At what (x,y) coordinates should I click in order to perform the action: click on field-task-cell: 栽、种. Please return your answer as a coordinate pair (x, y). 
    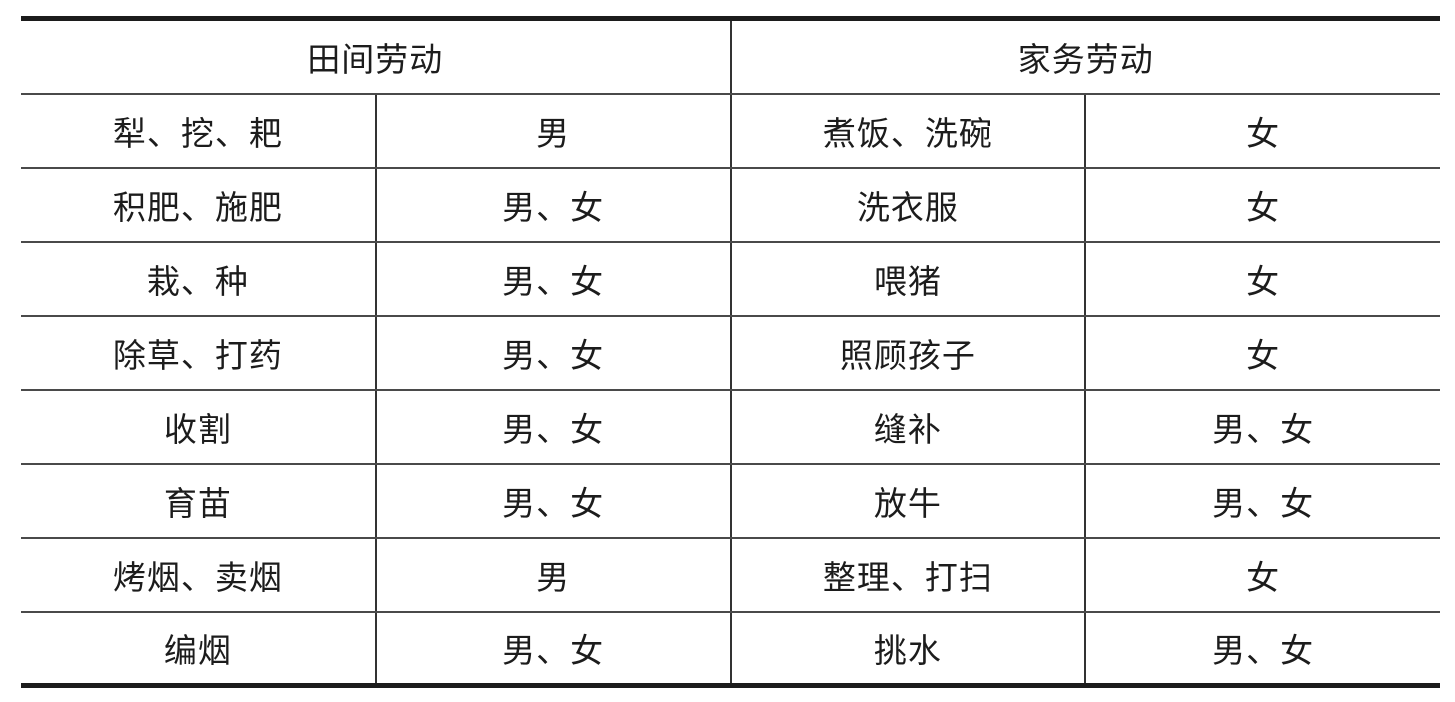
    Looking at the image, I should click on (199, 279).